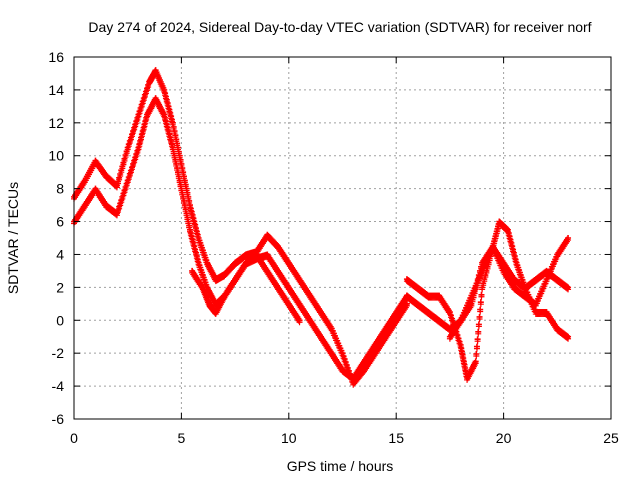  What do you see at coordinates (74, 438) in the screenshot?
I see `x-tick-label: 0` at bounding box center [74, 438].